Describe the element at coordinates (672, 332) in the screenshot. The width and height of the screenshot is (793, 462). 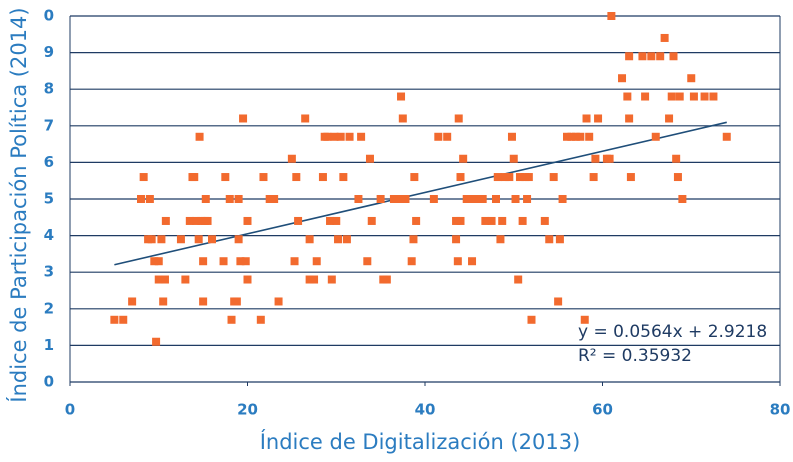
I see `trendline-equation: y = 0.0564x + 2.9218` at that location.